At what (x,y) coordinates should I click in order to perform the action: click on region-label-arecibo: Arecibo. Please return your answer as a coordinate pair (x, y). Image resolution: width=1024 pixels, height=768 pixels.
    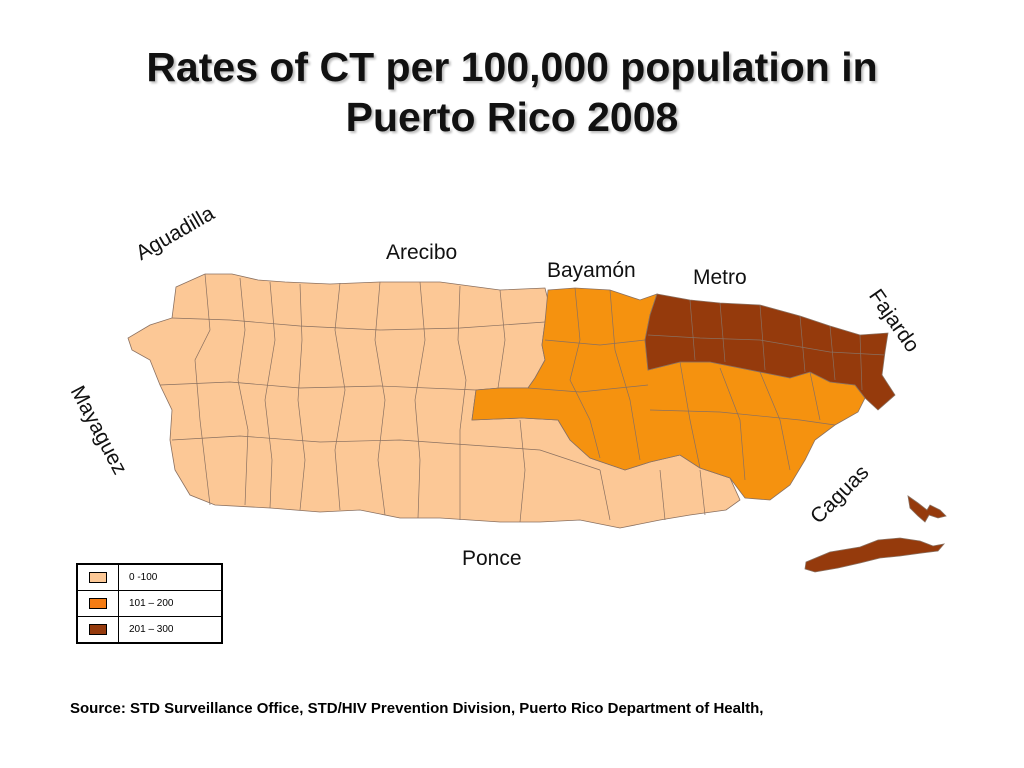
    Looking at the image, I should click on (422, 252).